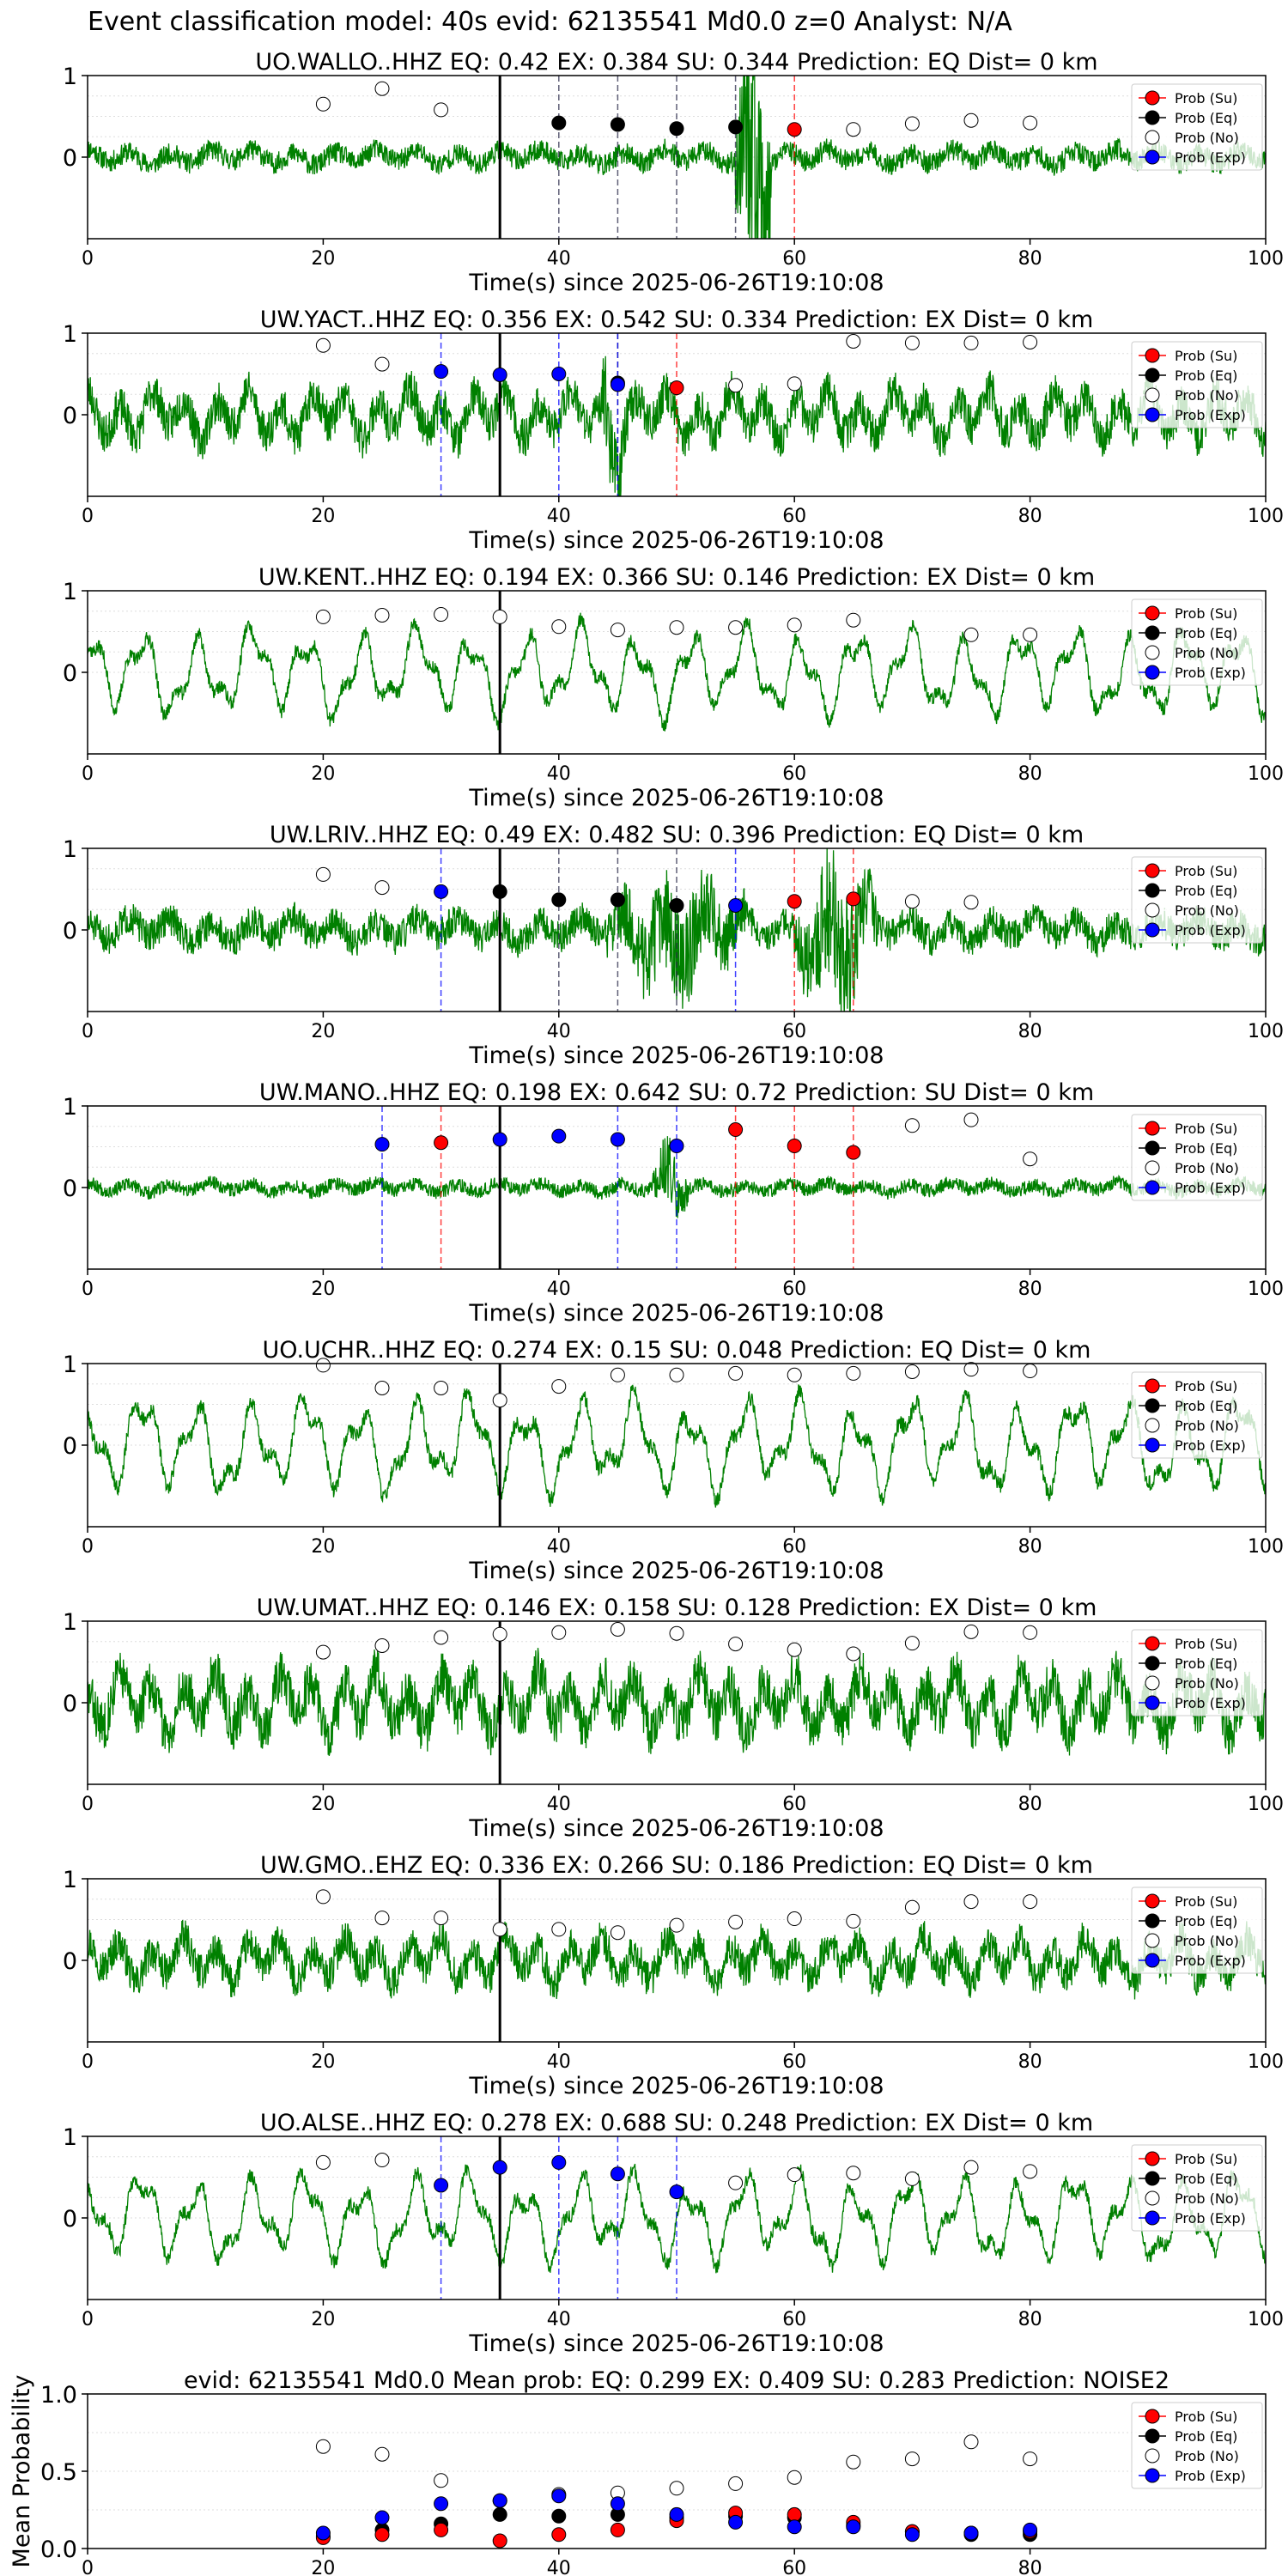  I want to click on mean-marker-su, so click(441, 2529).